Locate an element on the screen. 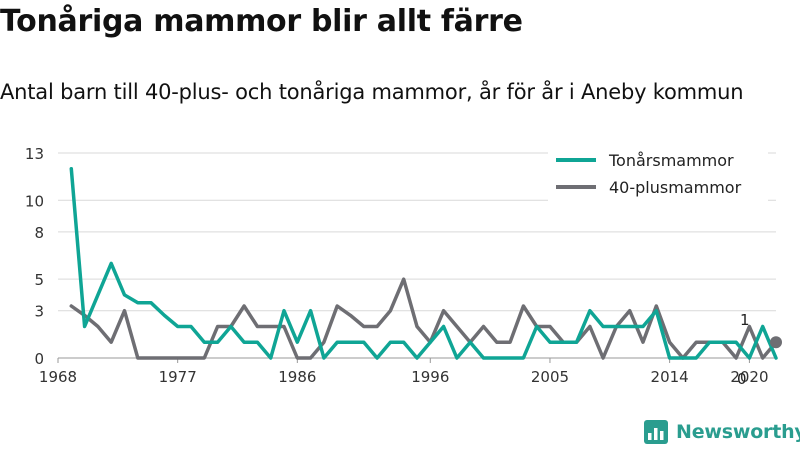  x-tick-label: 1968 is located at coordinates (58, 377).